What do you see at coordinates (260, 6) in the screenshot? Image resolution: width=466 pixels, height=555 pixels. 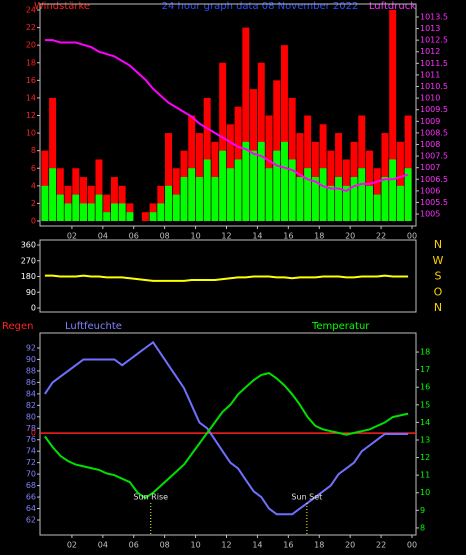 I see `chart-title: 24 hour graph data 08 November 2022` at bounding box center [260, 6].